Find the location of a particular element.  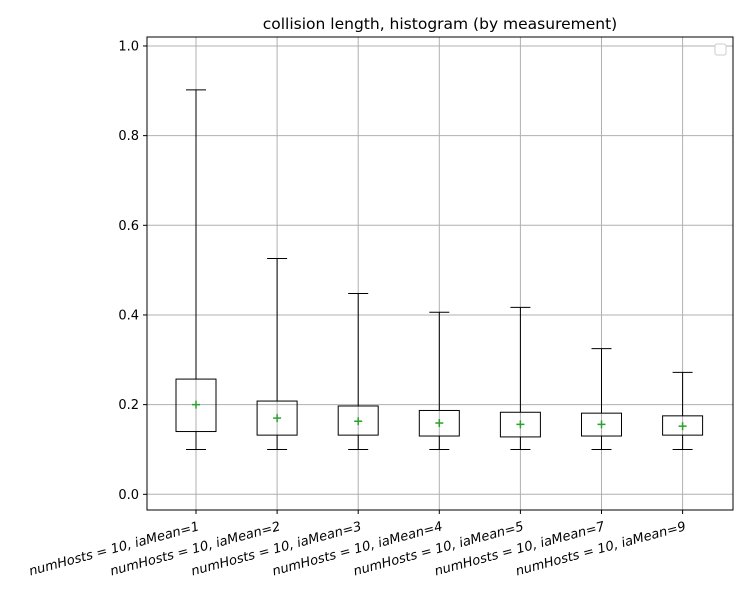

y-tick-label: 1.0 is located at coordinates (128, 46).